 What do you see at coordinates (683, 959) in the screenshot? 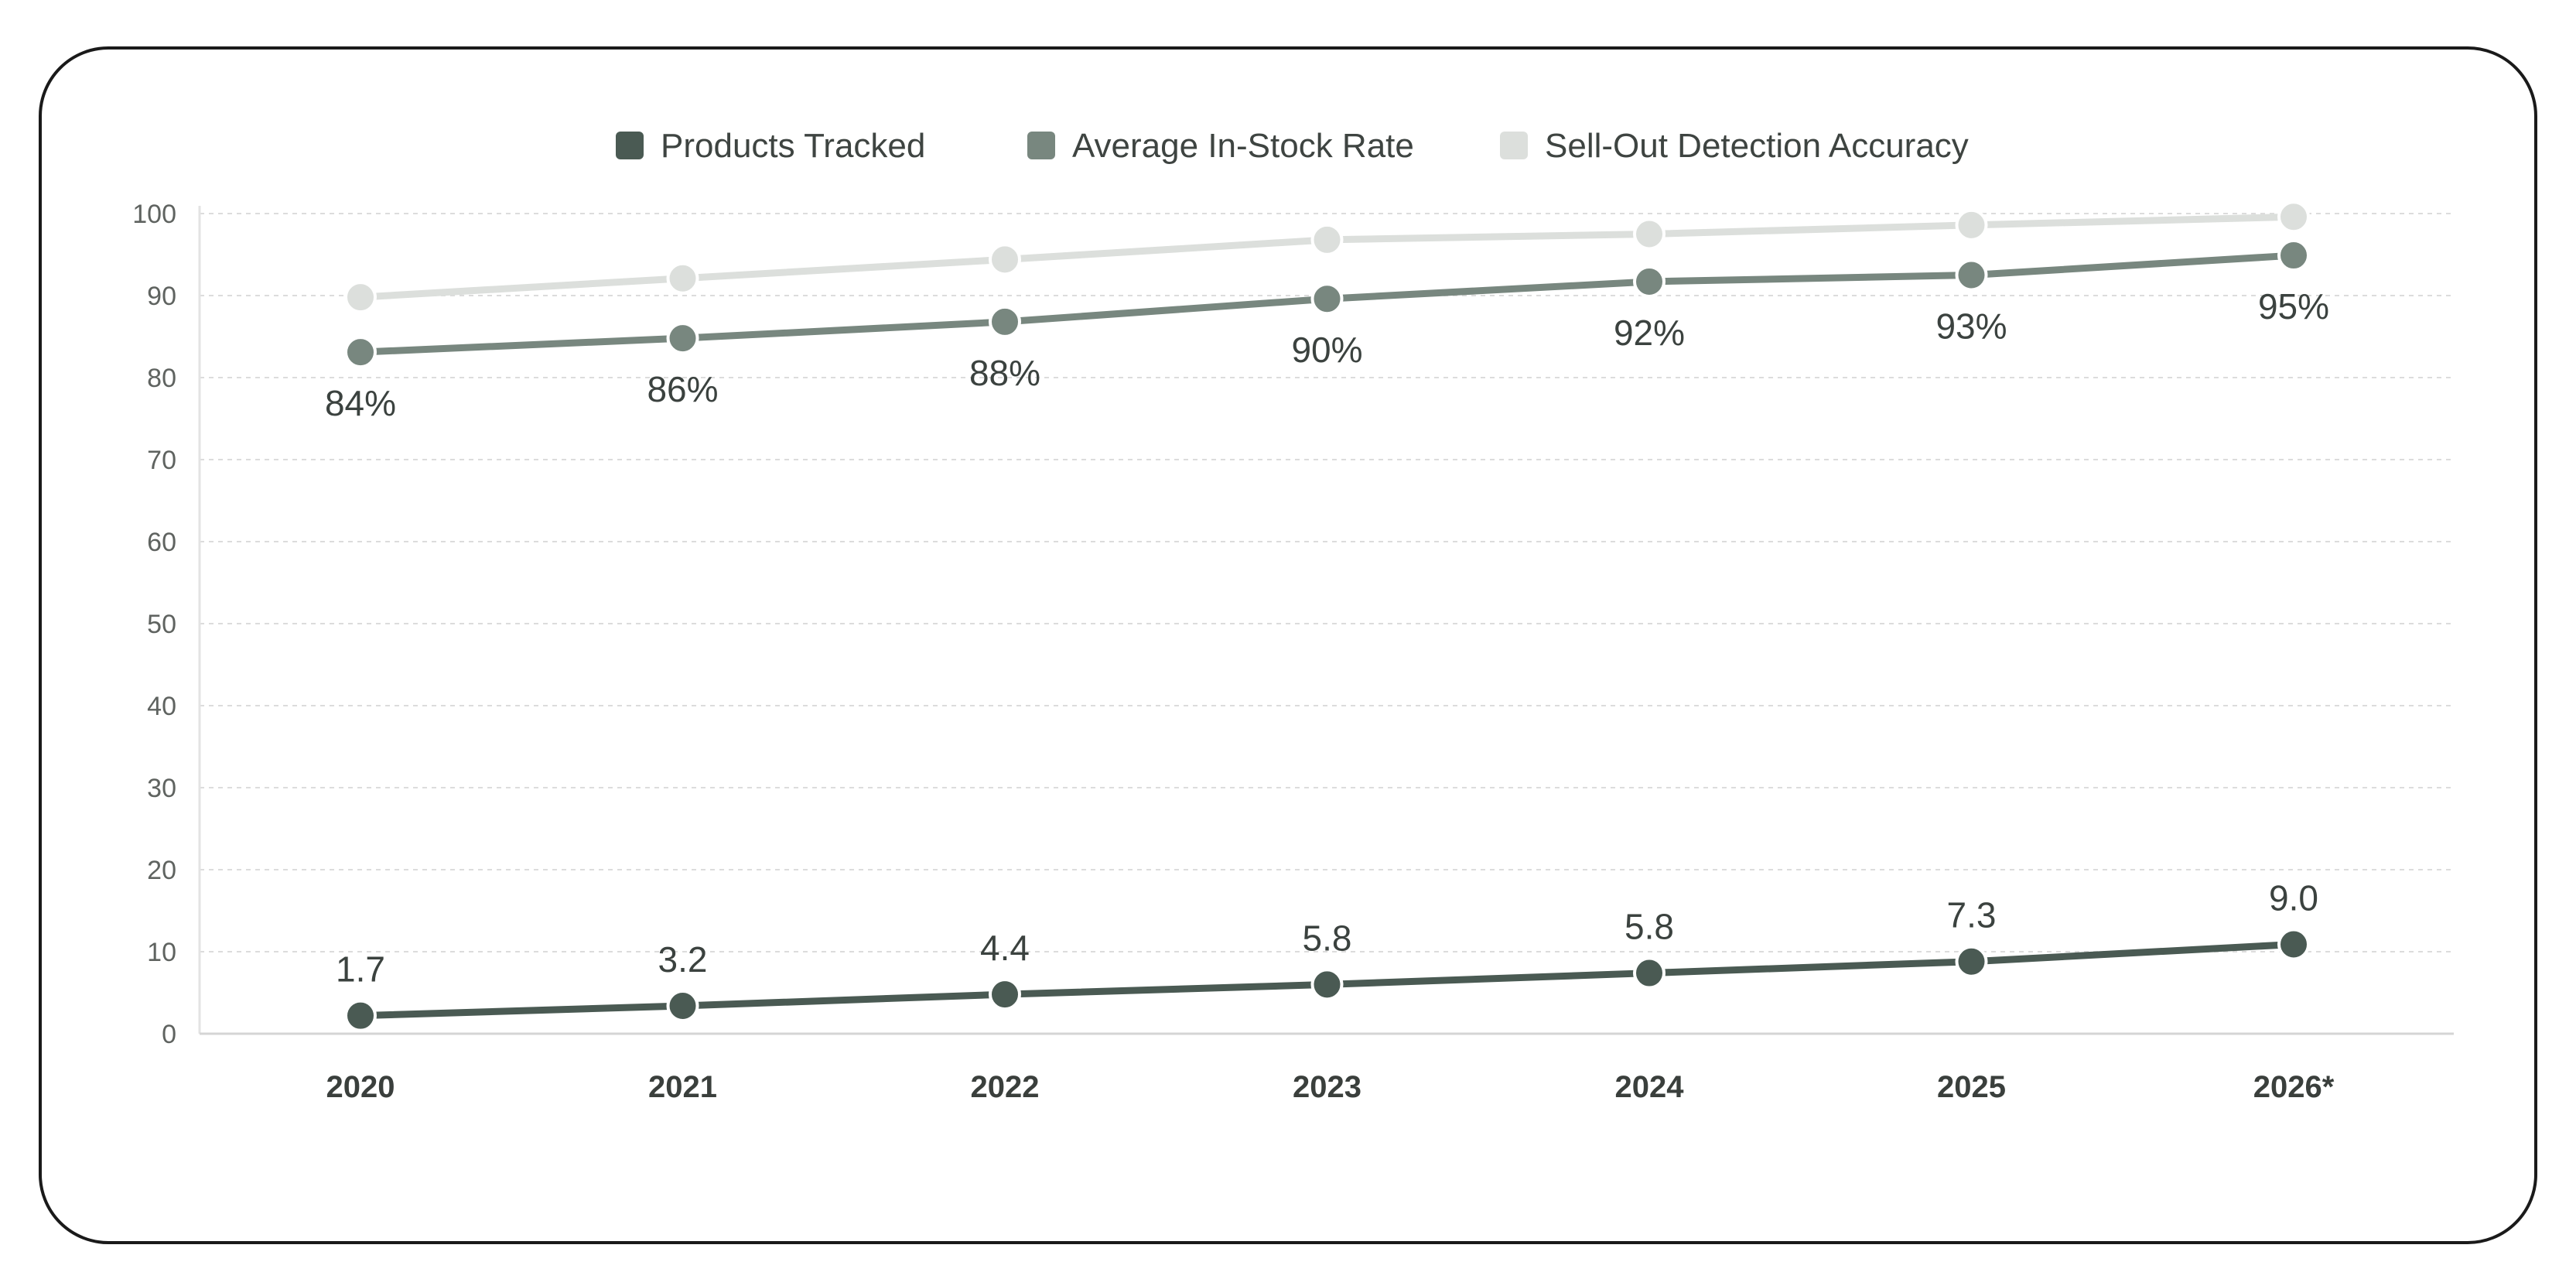
I see `data-label: 3.2` at bounding box center [683, 959].